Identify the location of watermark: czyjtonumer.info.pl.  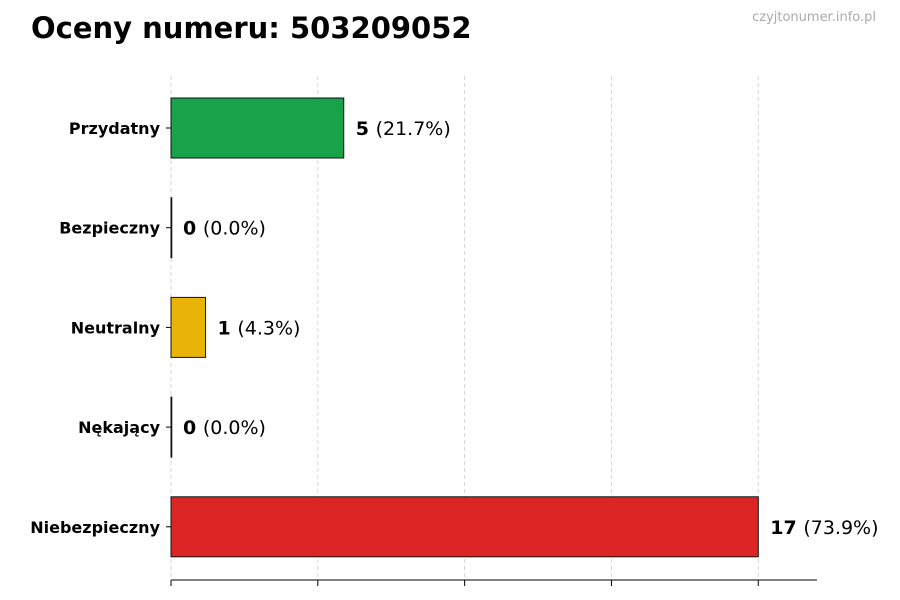
(814, 17).